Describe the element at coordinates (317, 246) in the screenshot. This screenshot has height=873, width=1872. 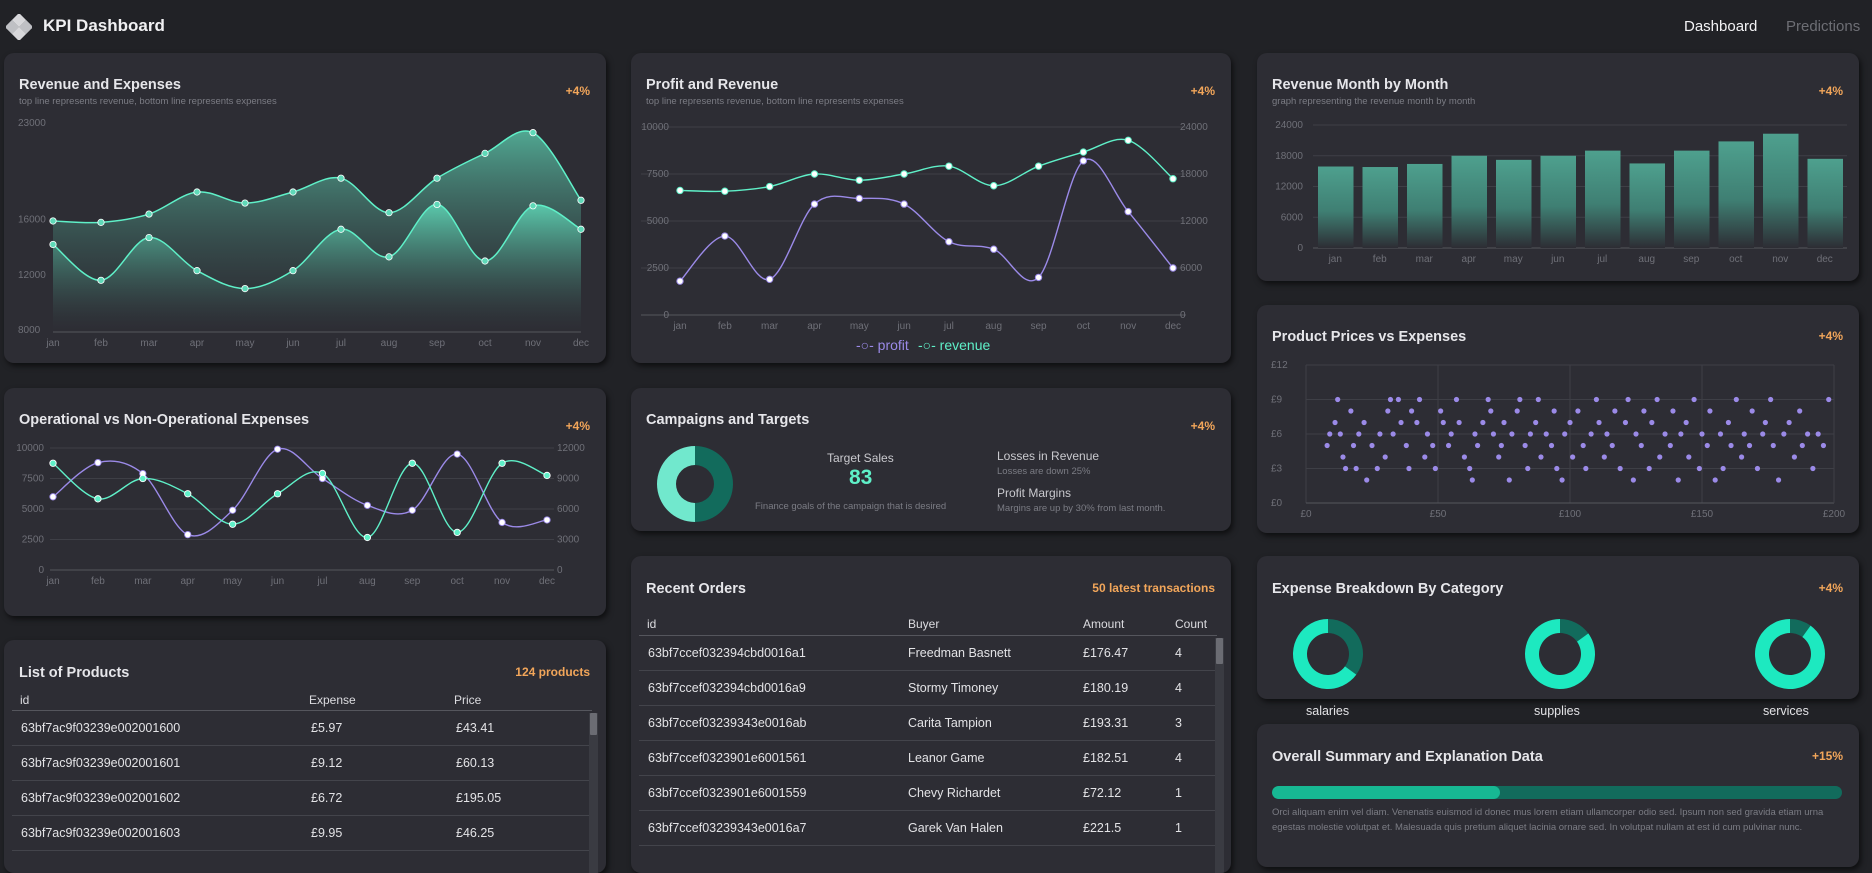
I see `expenses-line` at that location.